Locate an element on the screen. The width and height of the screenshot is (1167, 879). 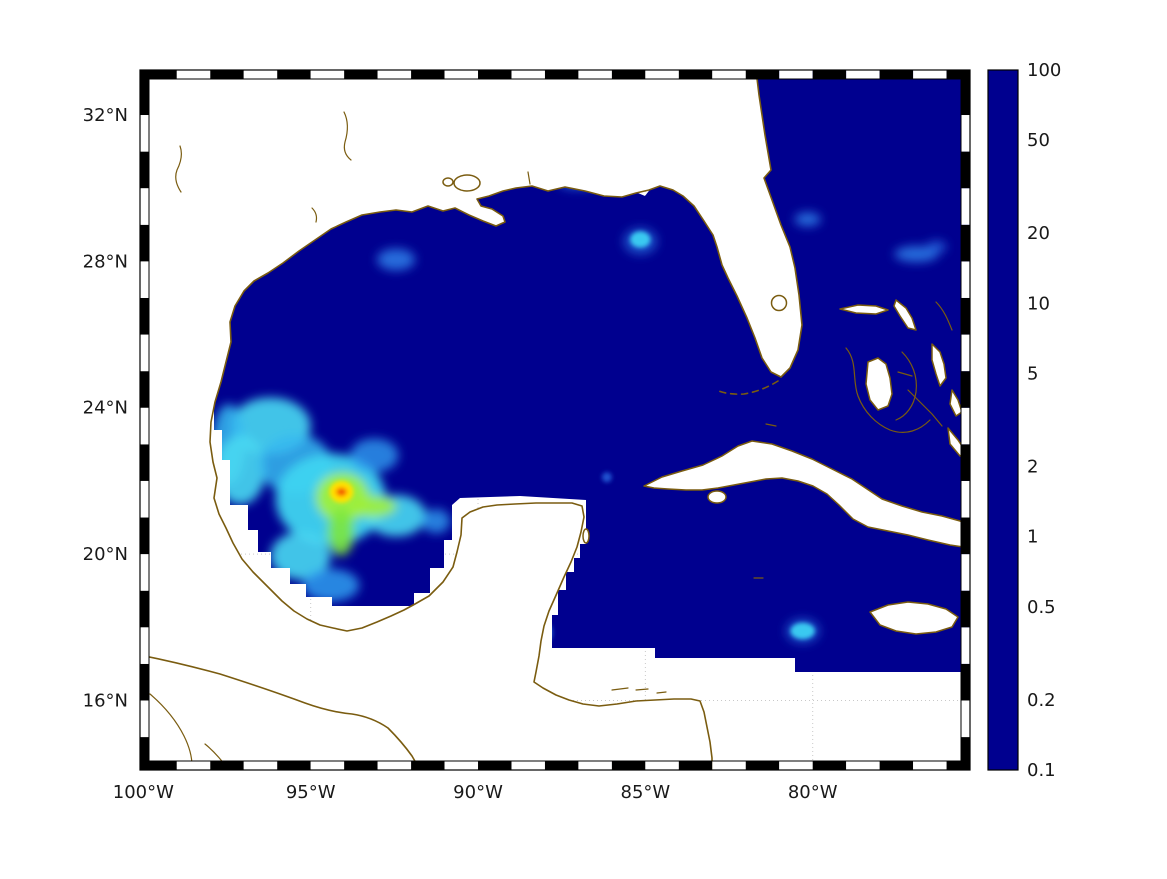
island-isle-of-youth is located at coordinates (717, 497).